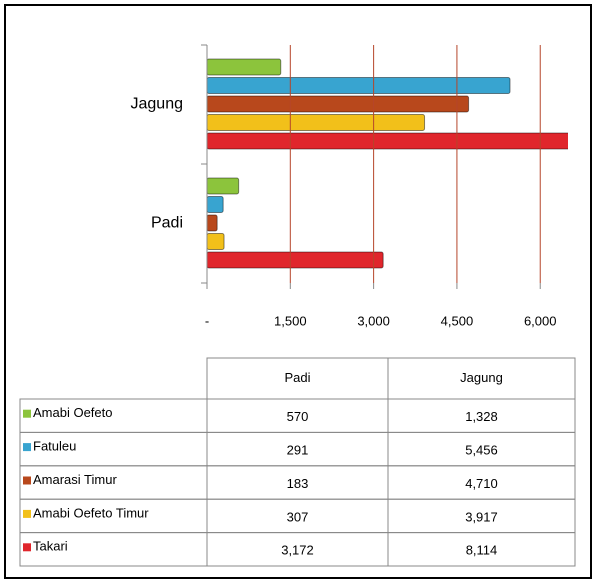 Image resolution: width=596 pixels, height=588 pixels. I want to click on table-cell: 3,917, so click(481, 516).